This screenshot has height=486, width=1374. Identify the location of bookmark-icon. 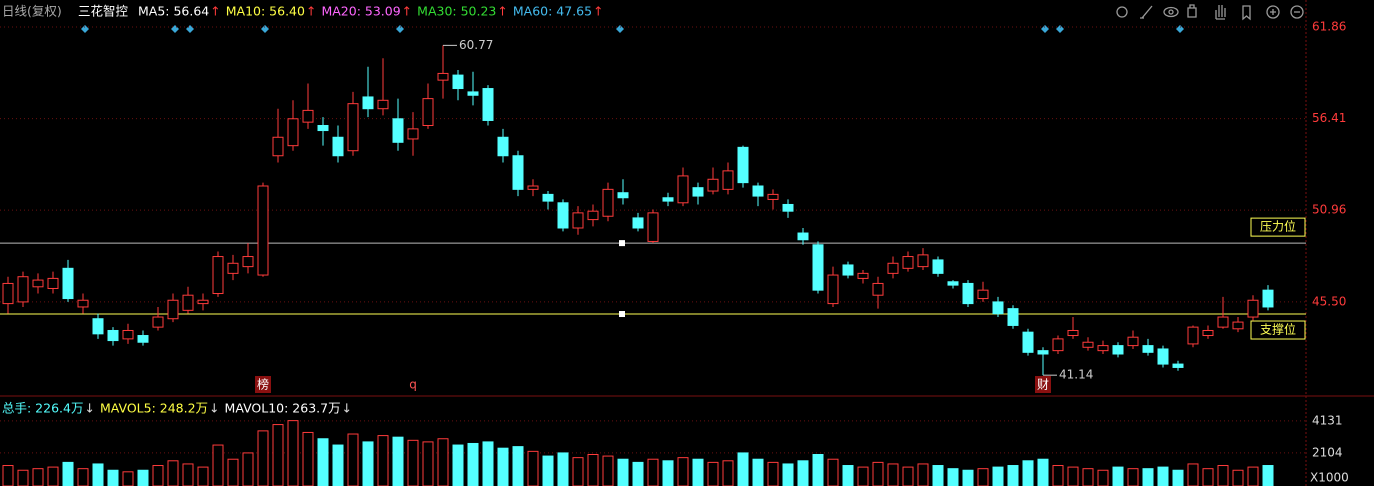
(1246, 13).